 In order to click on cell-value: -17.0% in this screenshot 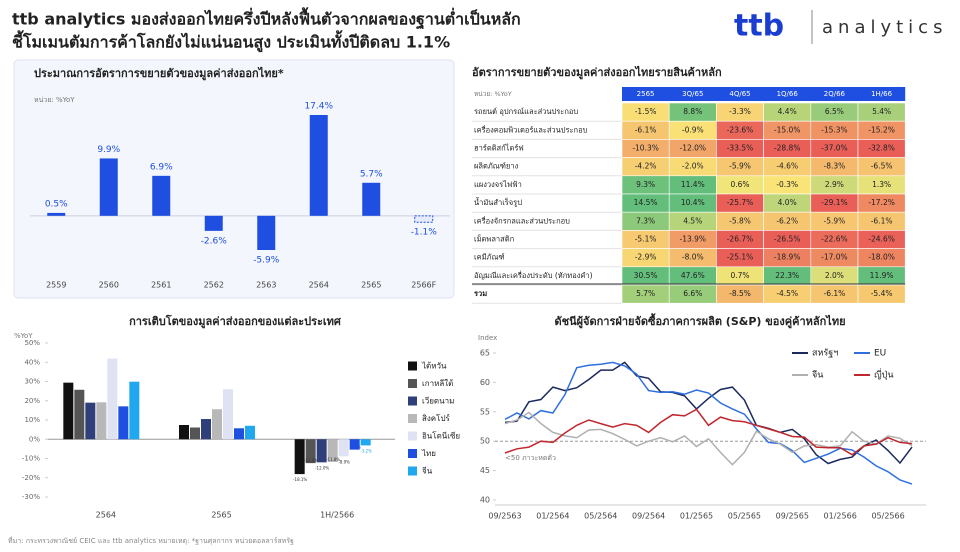, I will do `click(834, 257)`.